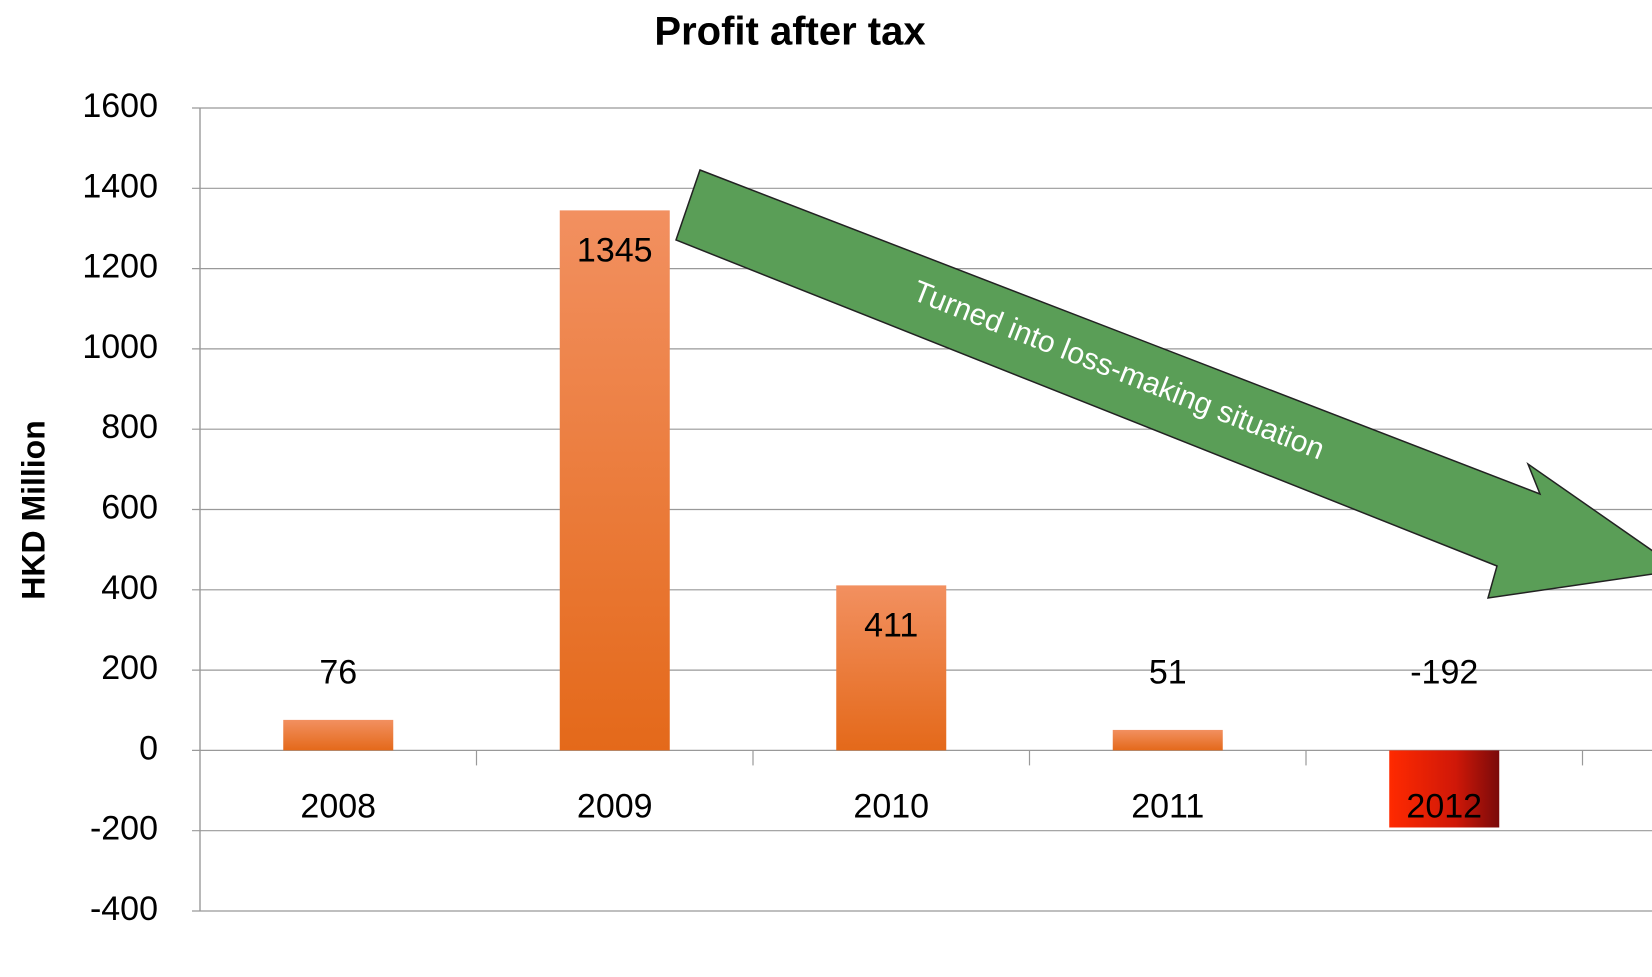 The width and height of the screenshot is (1652, 977). What do you see at coordinates (129, 507) in the screenshot?
I see `y-tick-label: 600` at bounding box center [129, 507].